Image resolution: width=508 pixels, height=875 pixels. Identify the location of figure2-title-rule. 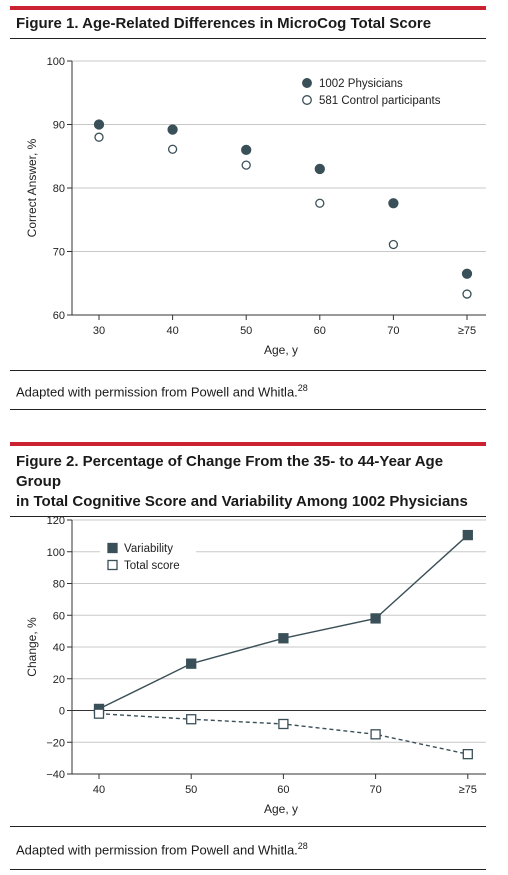
(248, 516).